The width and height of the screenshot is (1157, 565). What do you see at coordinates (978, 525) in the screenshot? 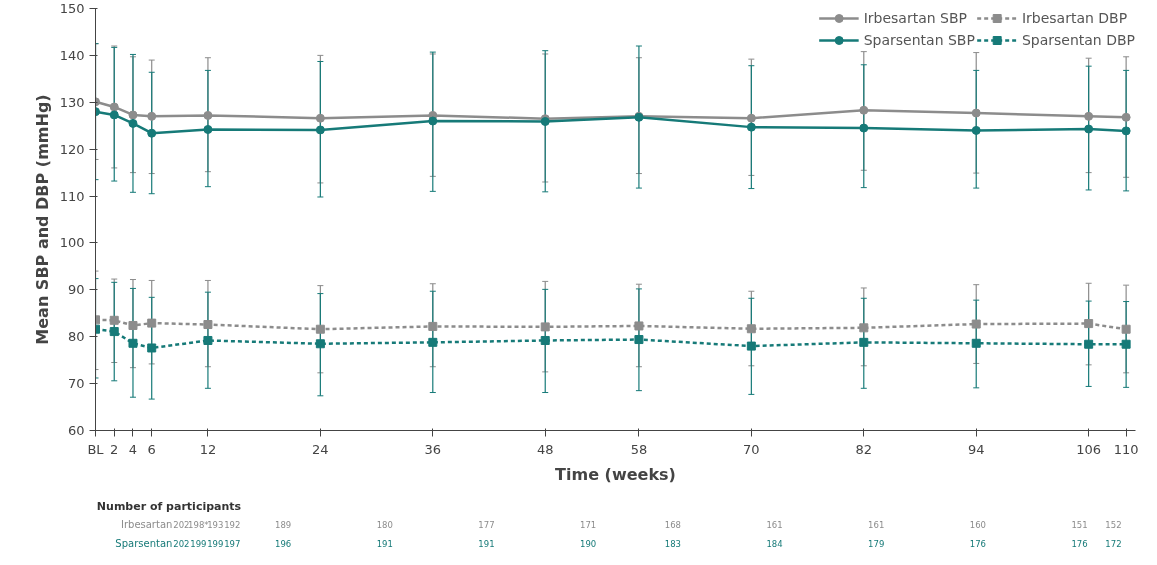
I see `text: 160` at bounding box center [978, 525].